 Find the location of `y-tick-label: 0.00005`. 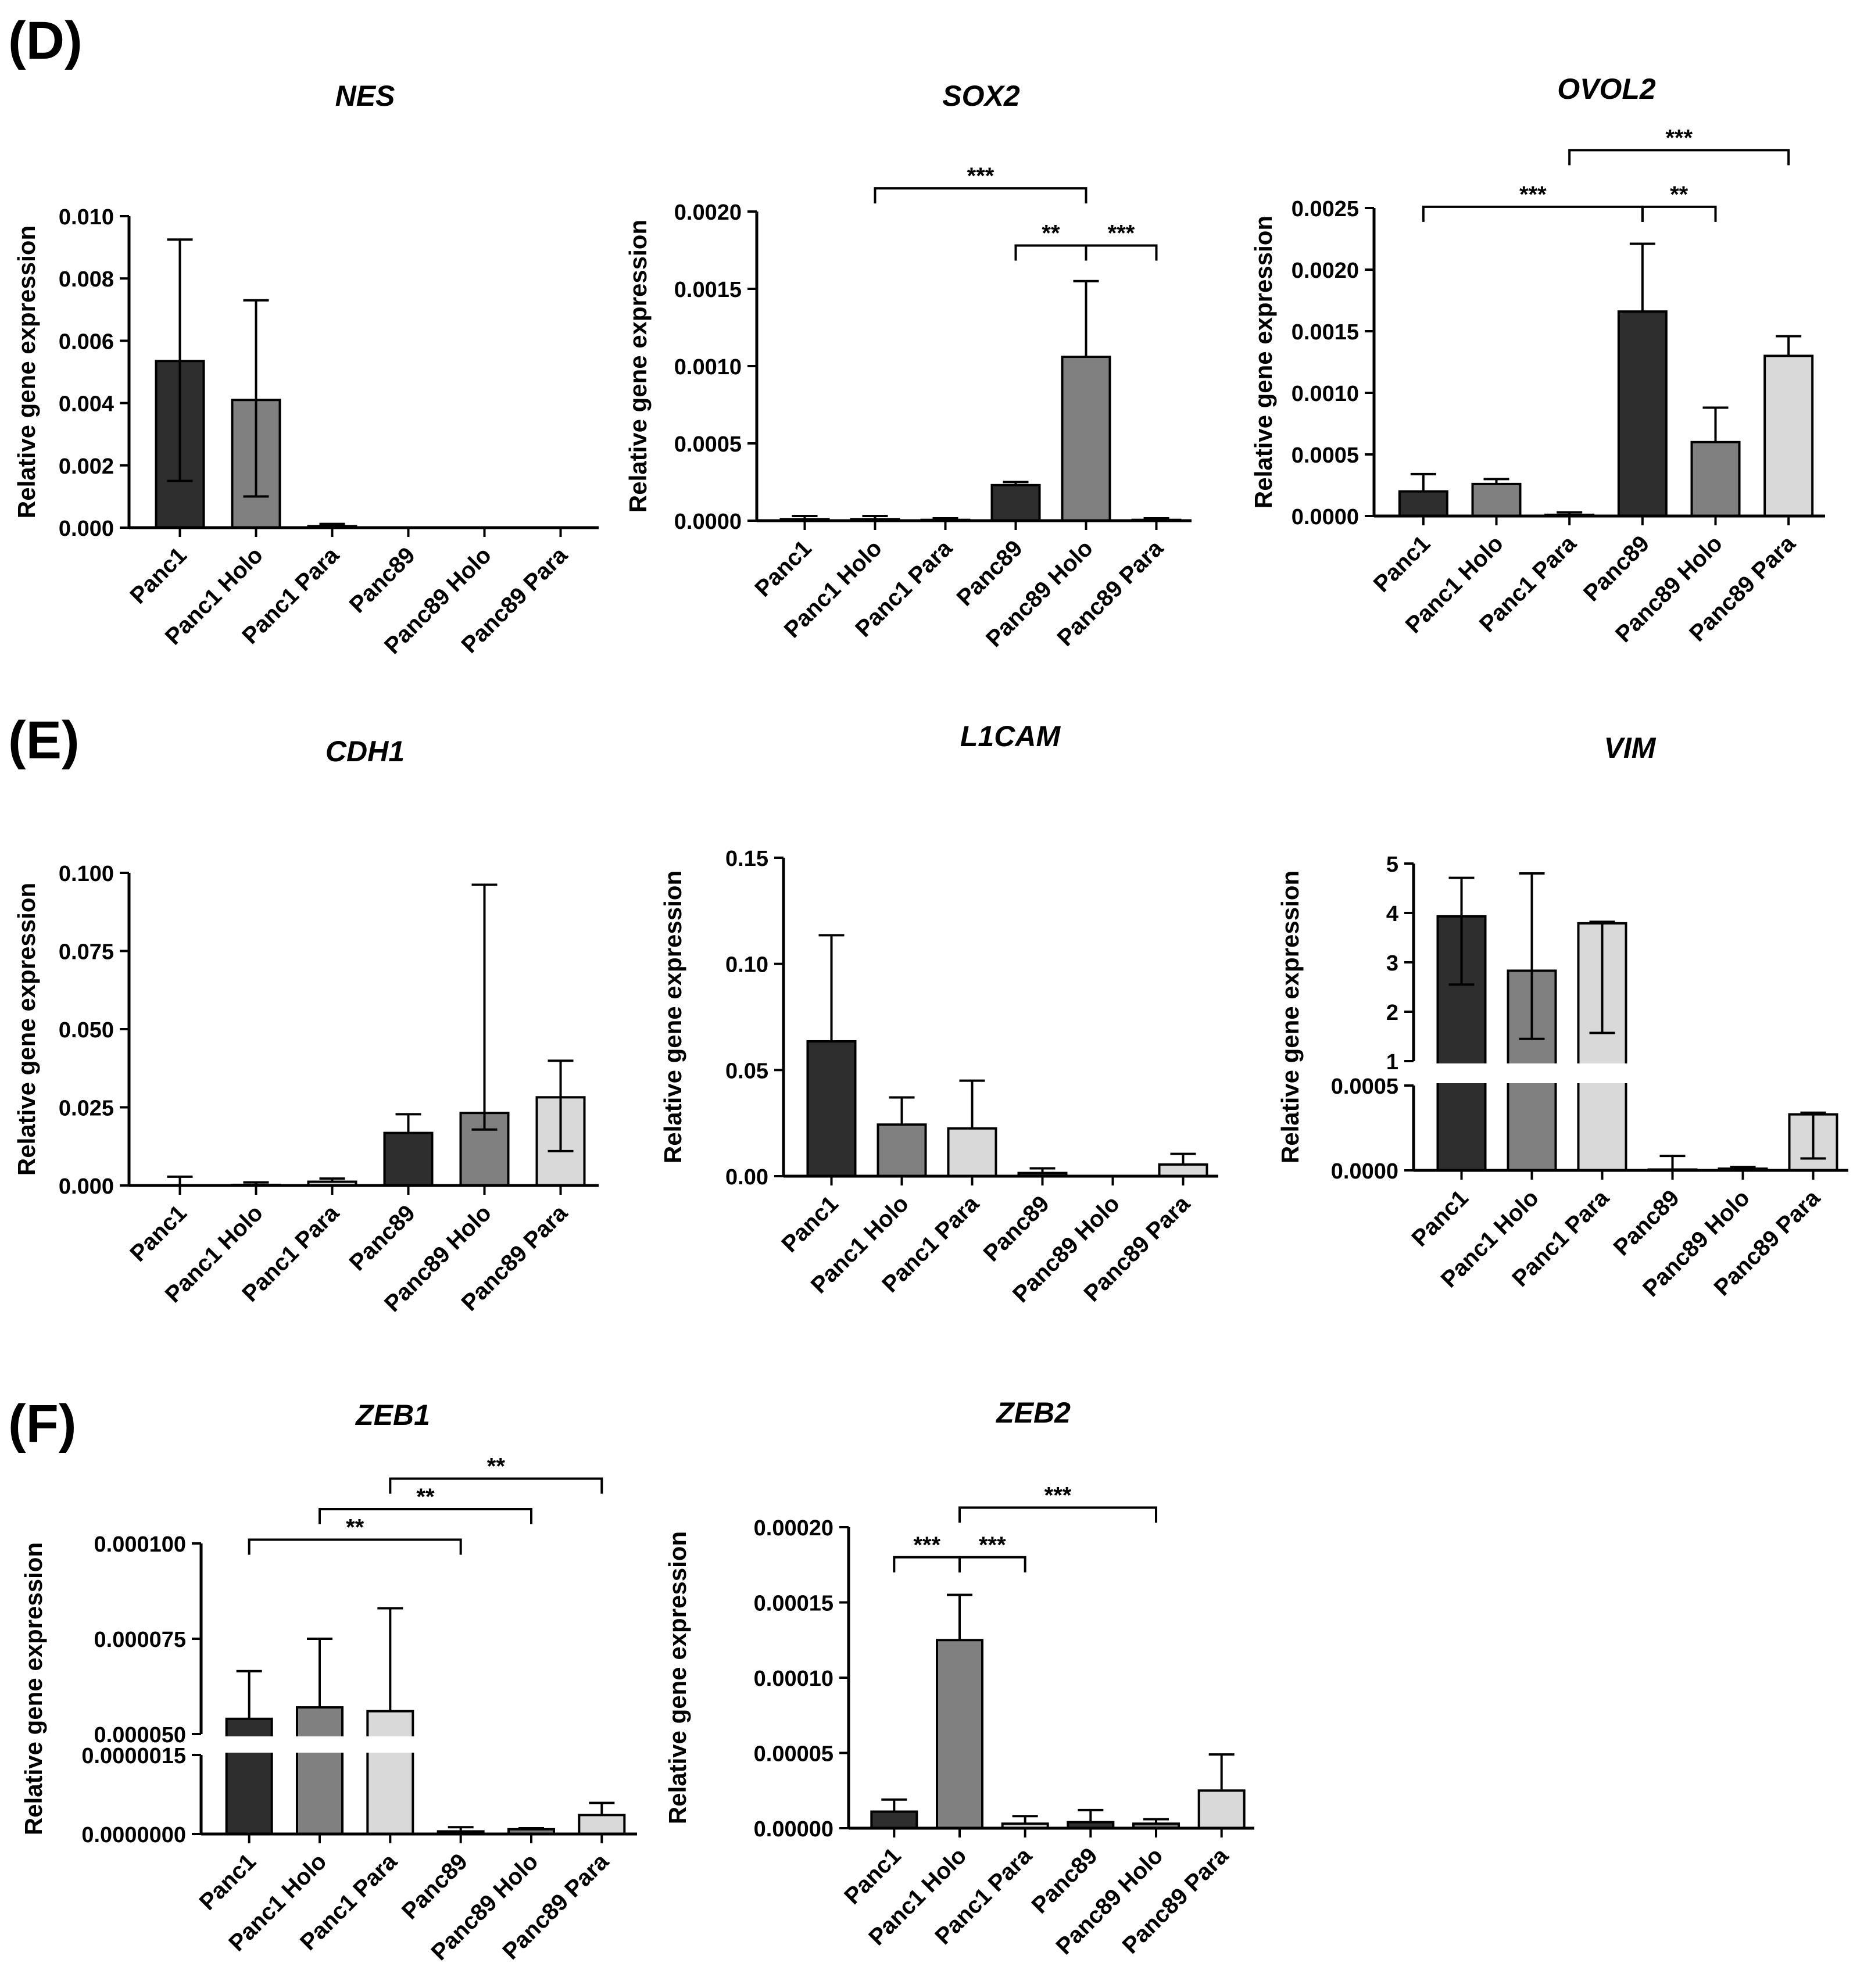

y-tick-label: 0.00005 is located at coordinates (793, 1754).